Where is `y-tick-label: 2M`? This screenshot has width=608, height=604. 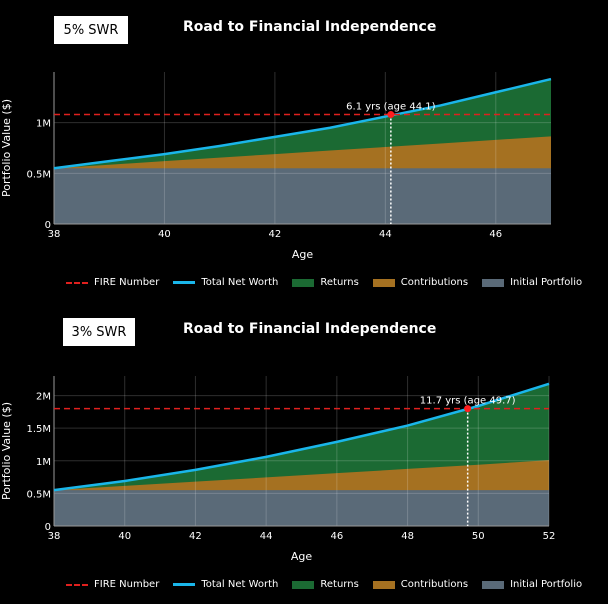
y-tick-label: 2M is located at coordinates (43, 397).